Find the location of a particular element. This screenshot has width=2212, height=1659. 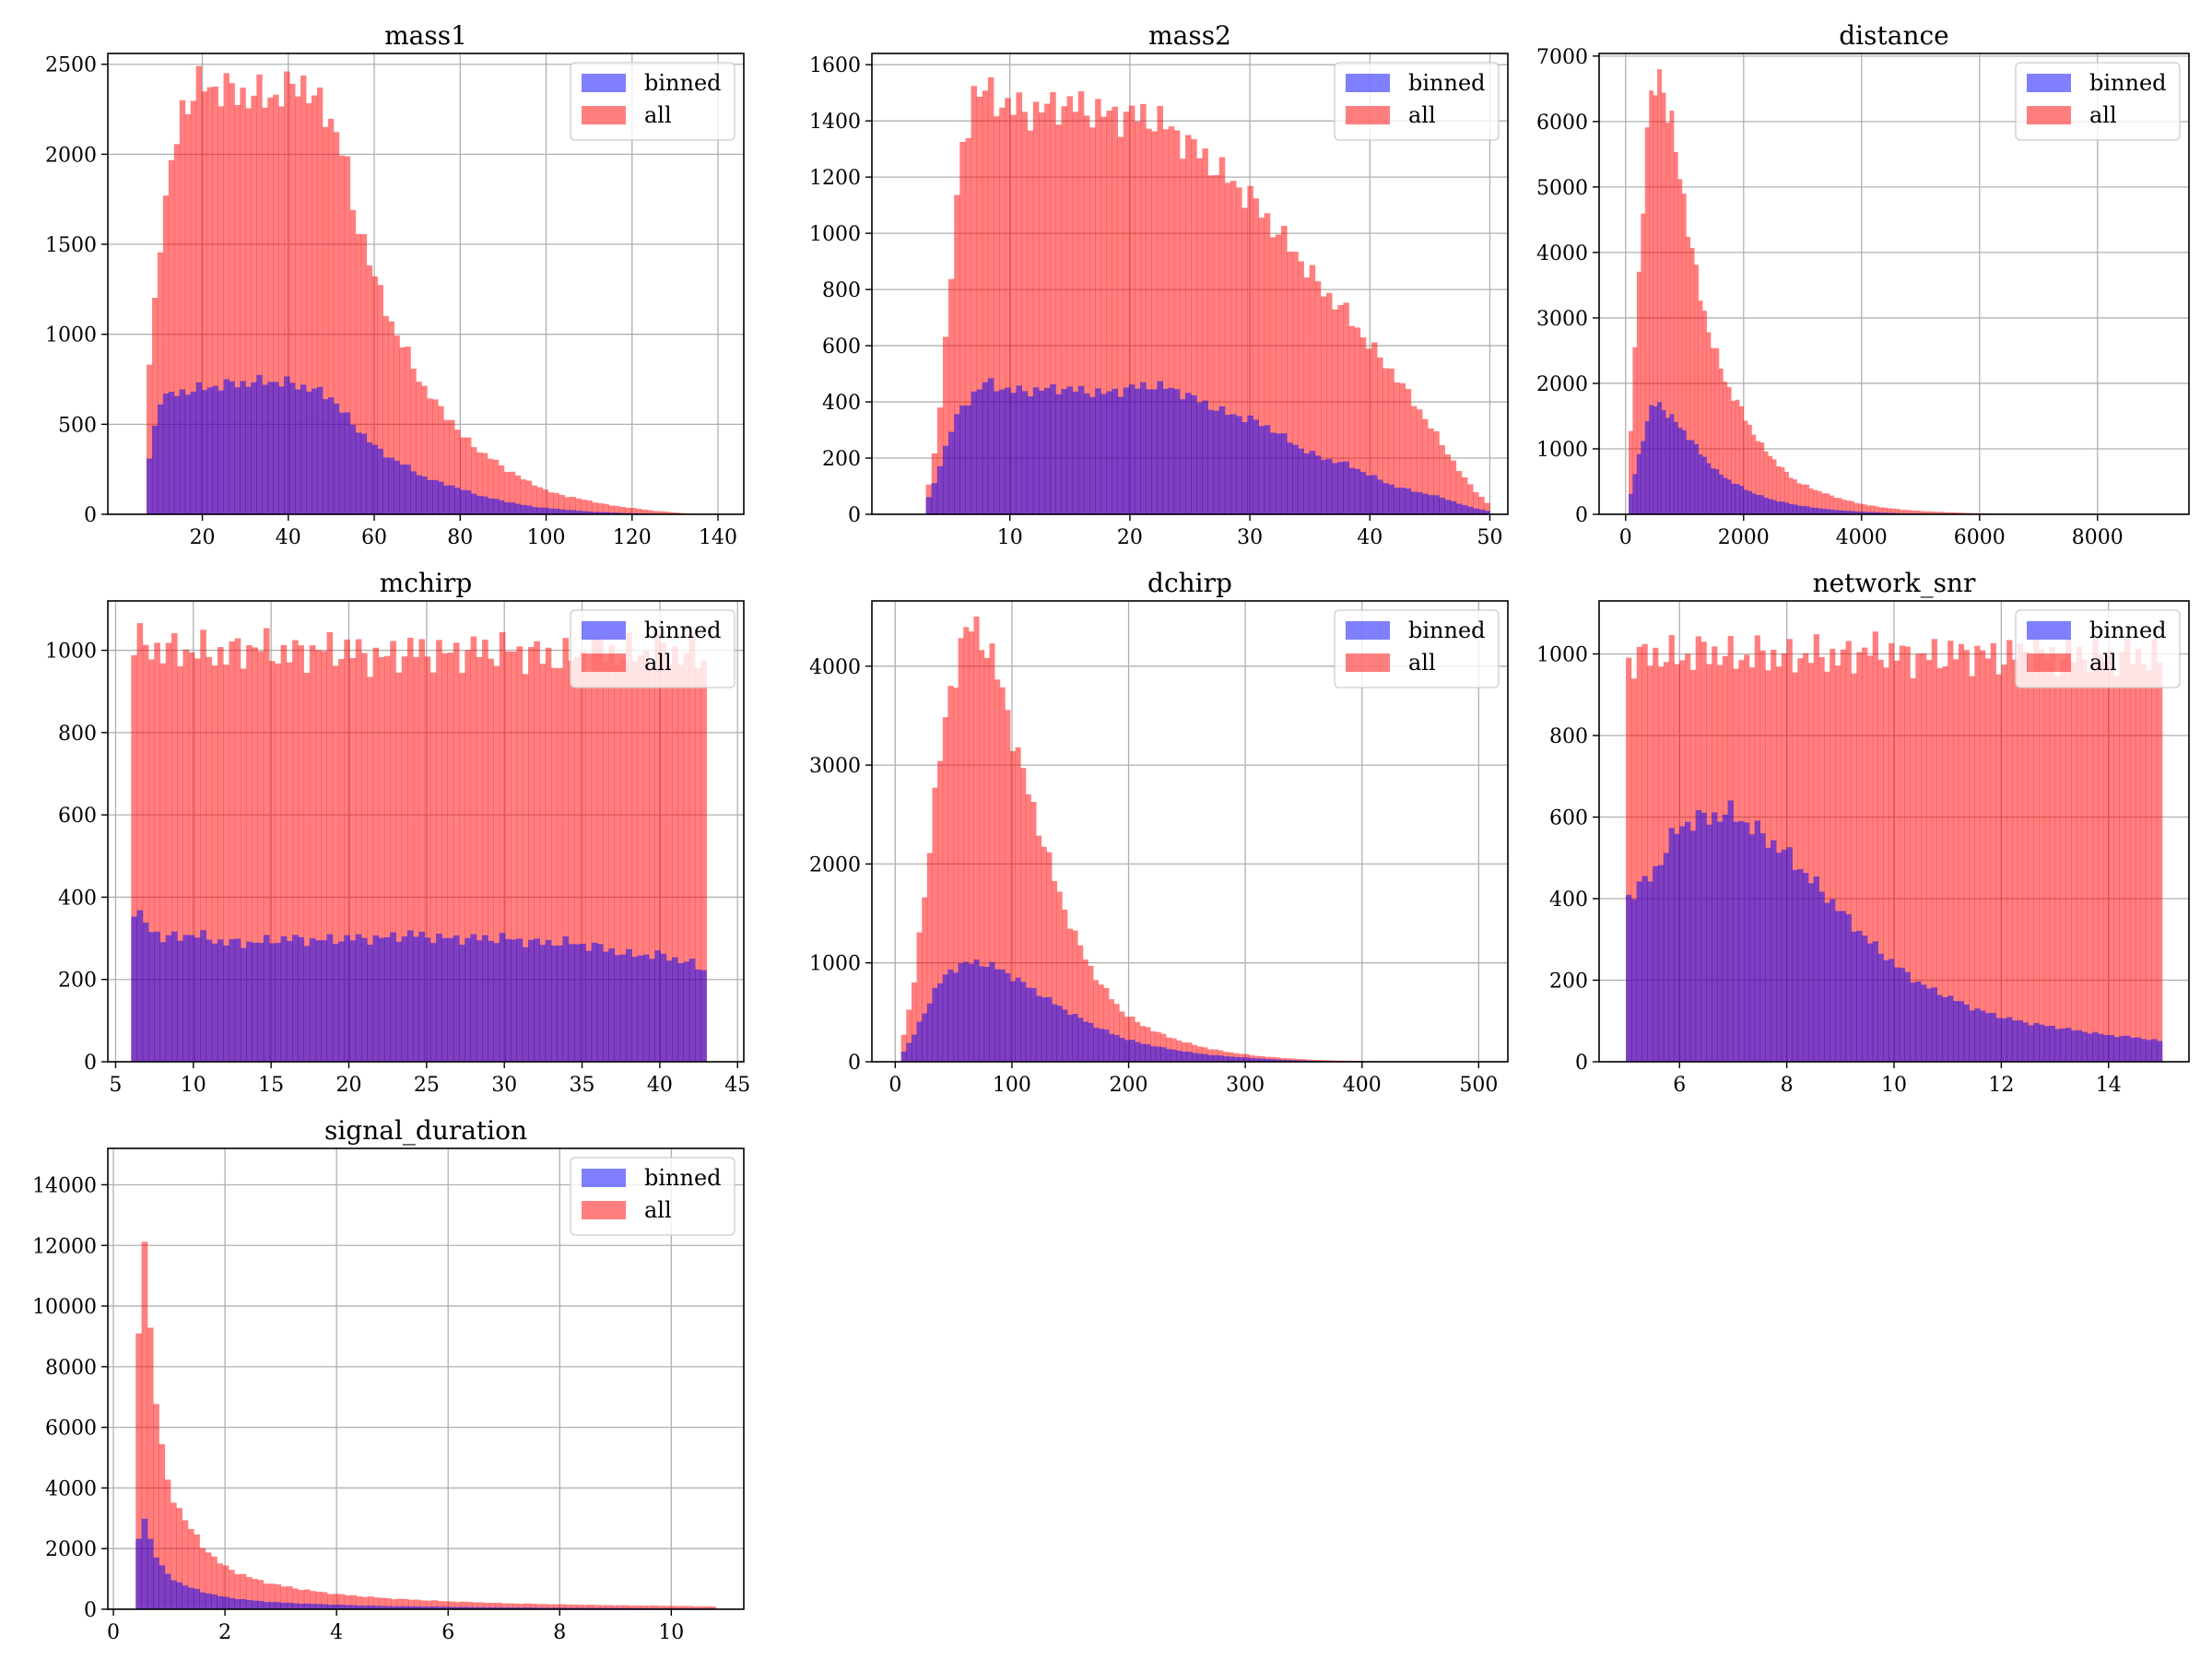

x-axis: 0 100 200 300 400 500 is located at coordinates (1193, 1079).